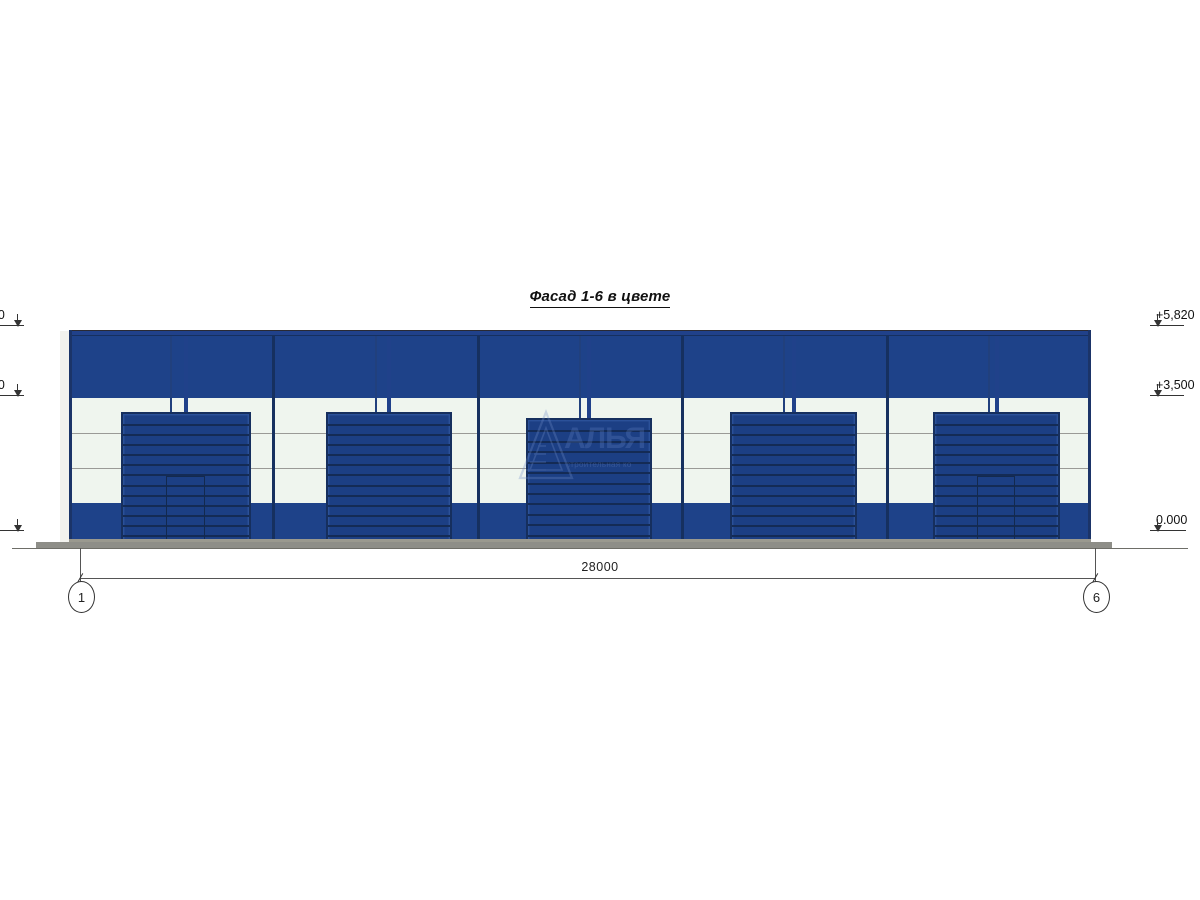 The height and width of the screenshot is (900, 1200). I want to click on level-value: +5,820, so click(1175, 315).